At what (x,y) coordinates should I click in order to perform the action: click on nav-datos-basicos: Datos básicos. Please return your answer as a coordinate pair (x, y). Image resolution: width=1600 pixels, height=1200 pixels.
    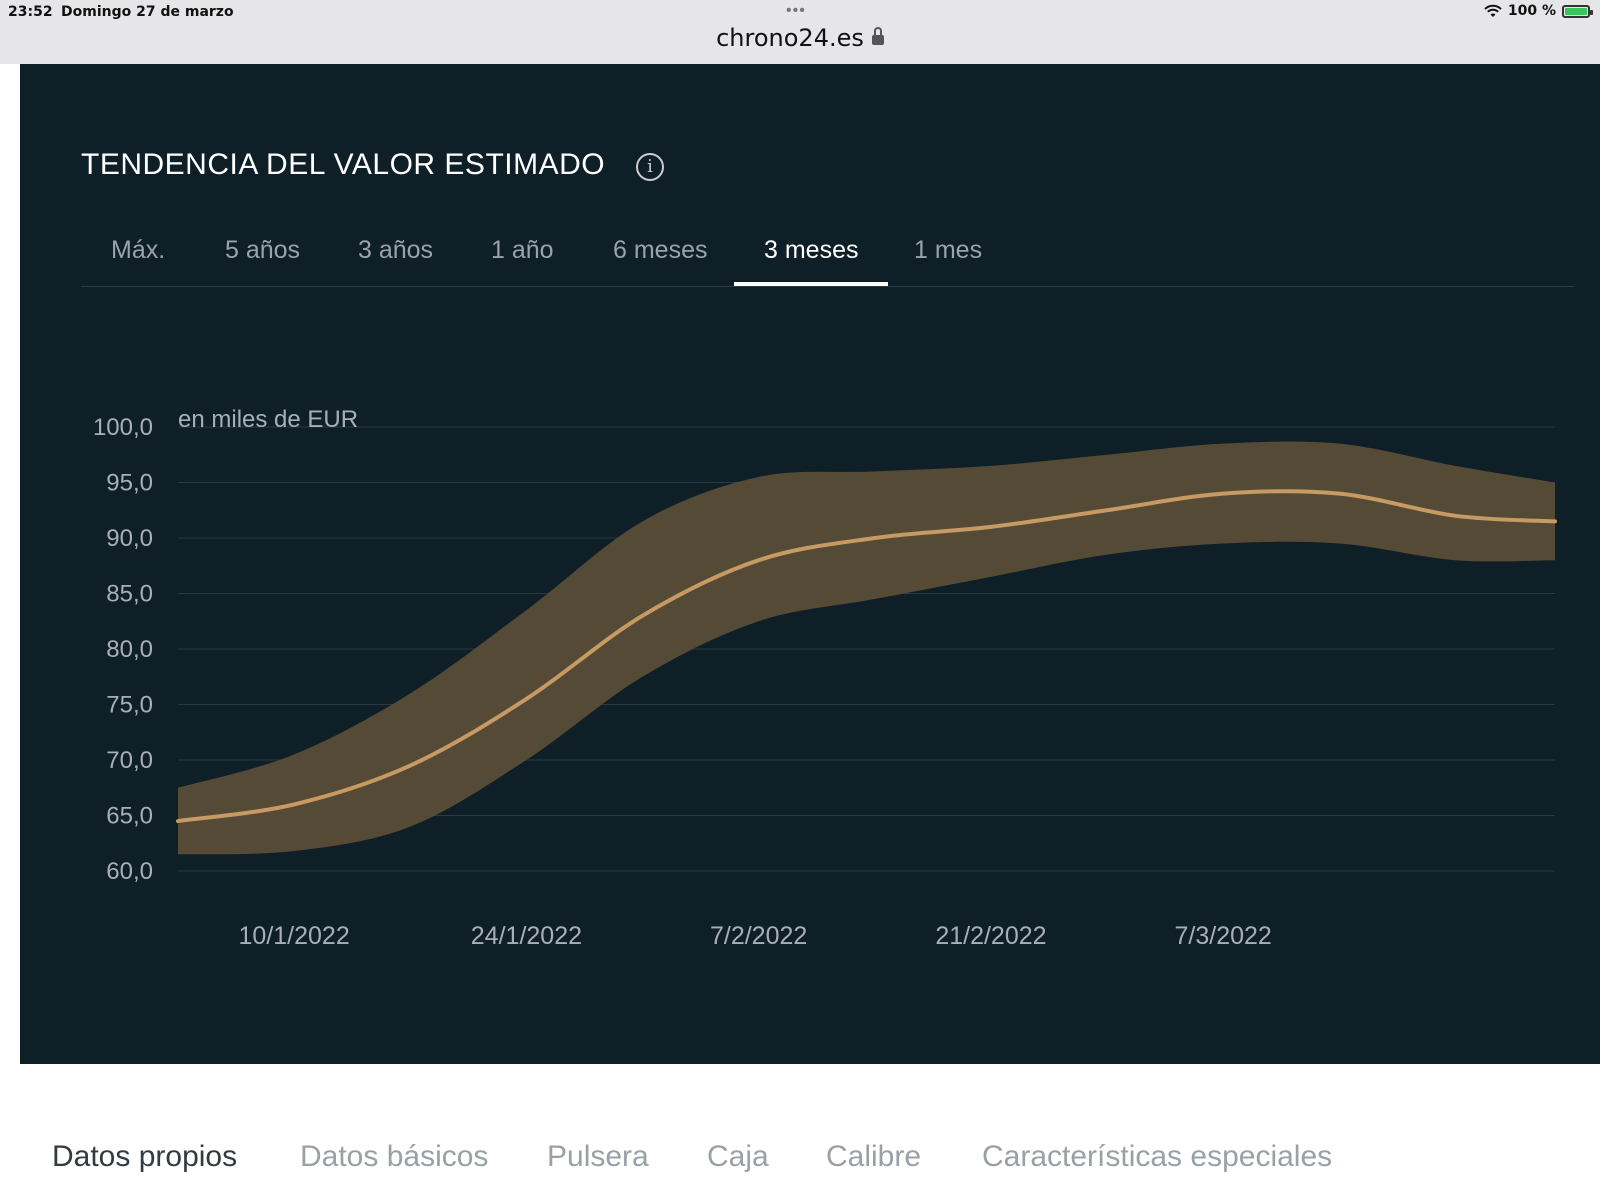
    Looking at the image, I should click on (394, 1156).